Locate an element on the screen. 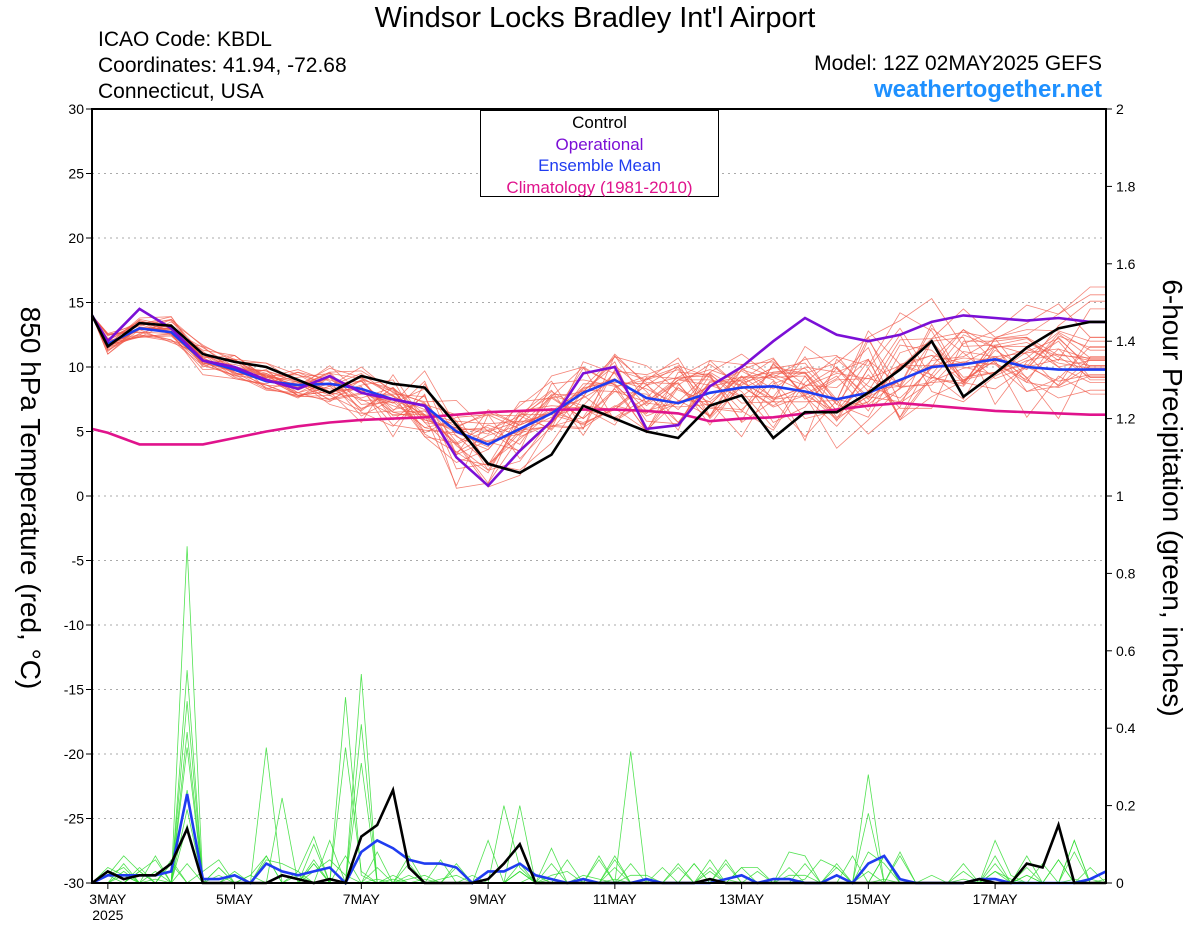  y-left-tick-label: -25 is located at coordinates (74, 819).